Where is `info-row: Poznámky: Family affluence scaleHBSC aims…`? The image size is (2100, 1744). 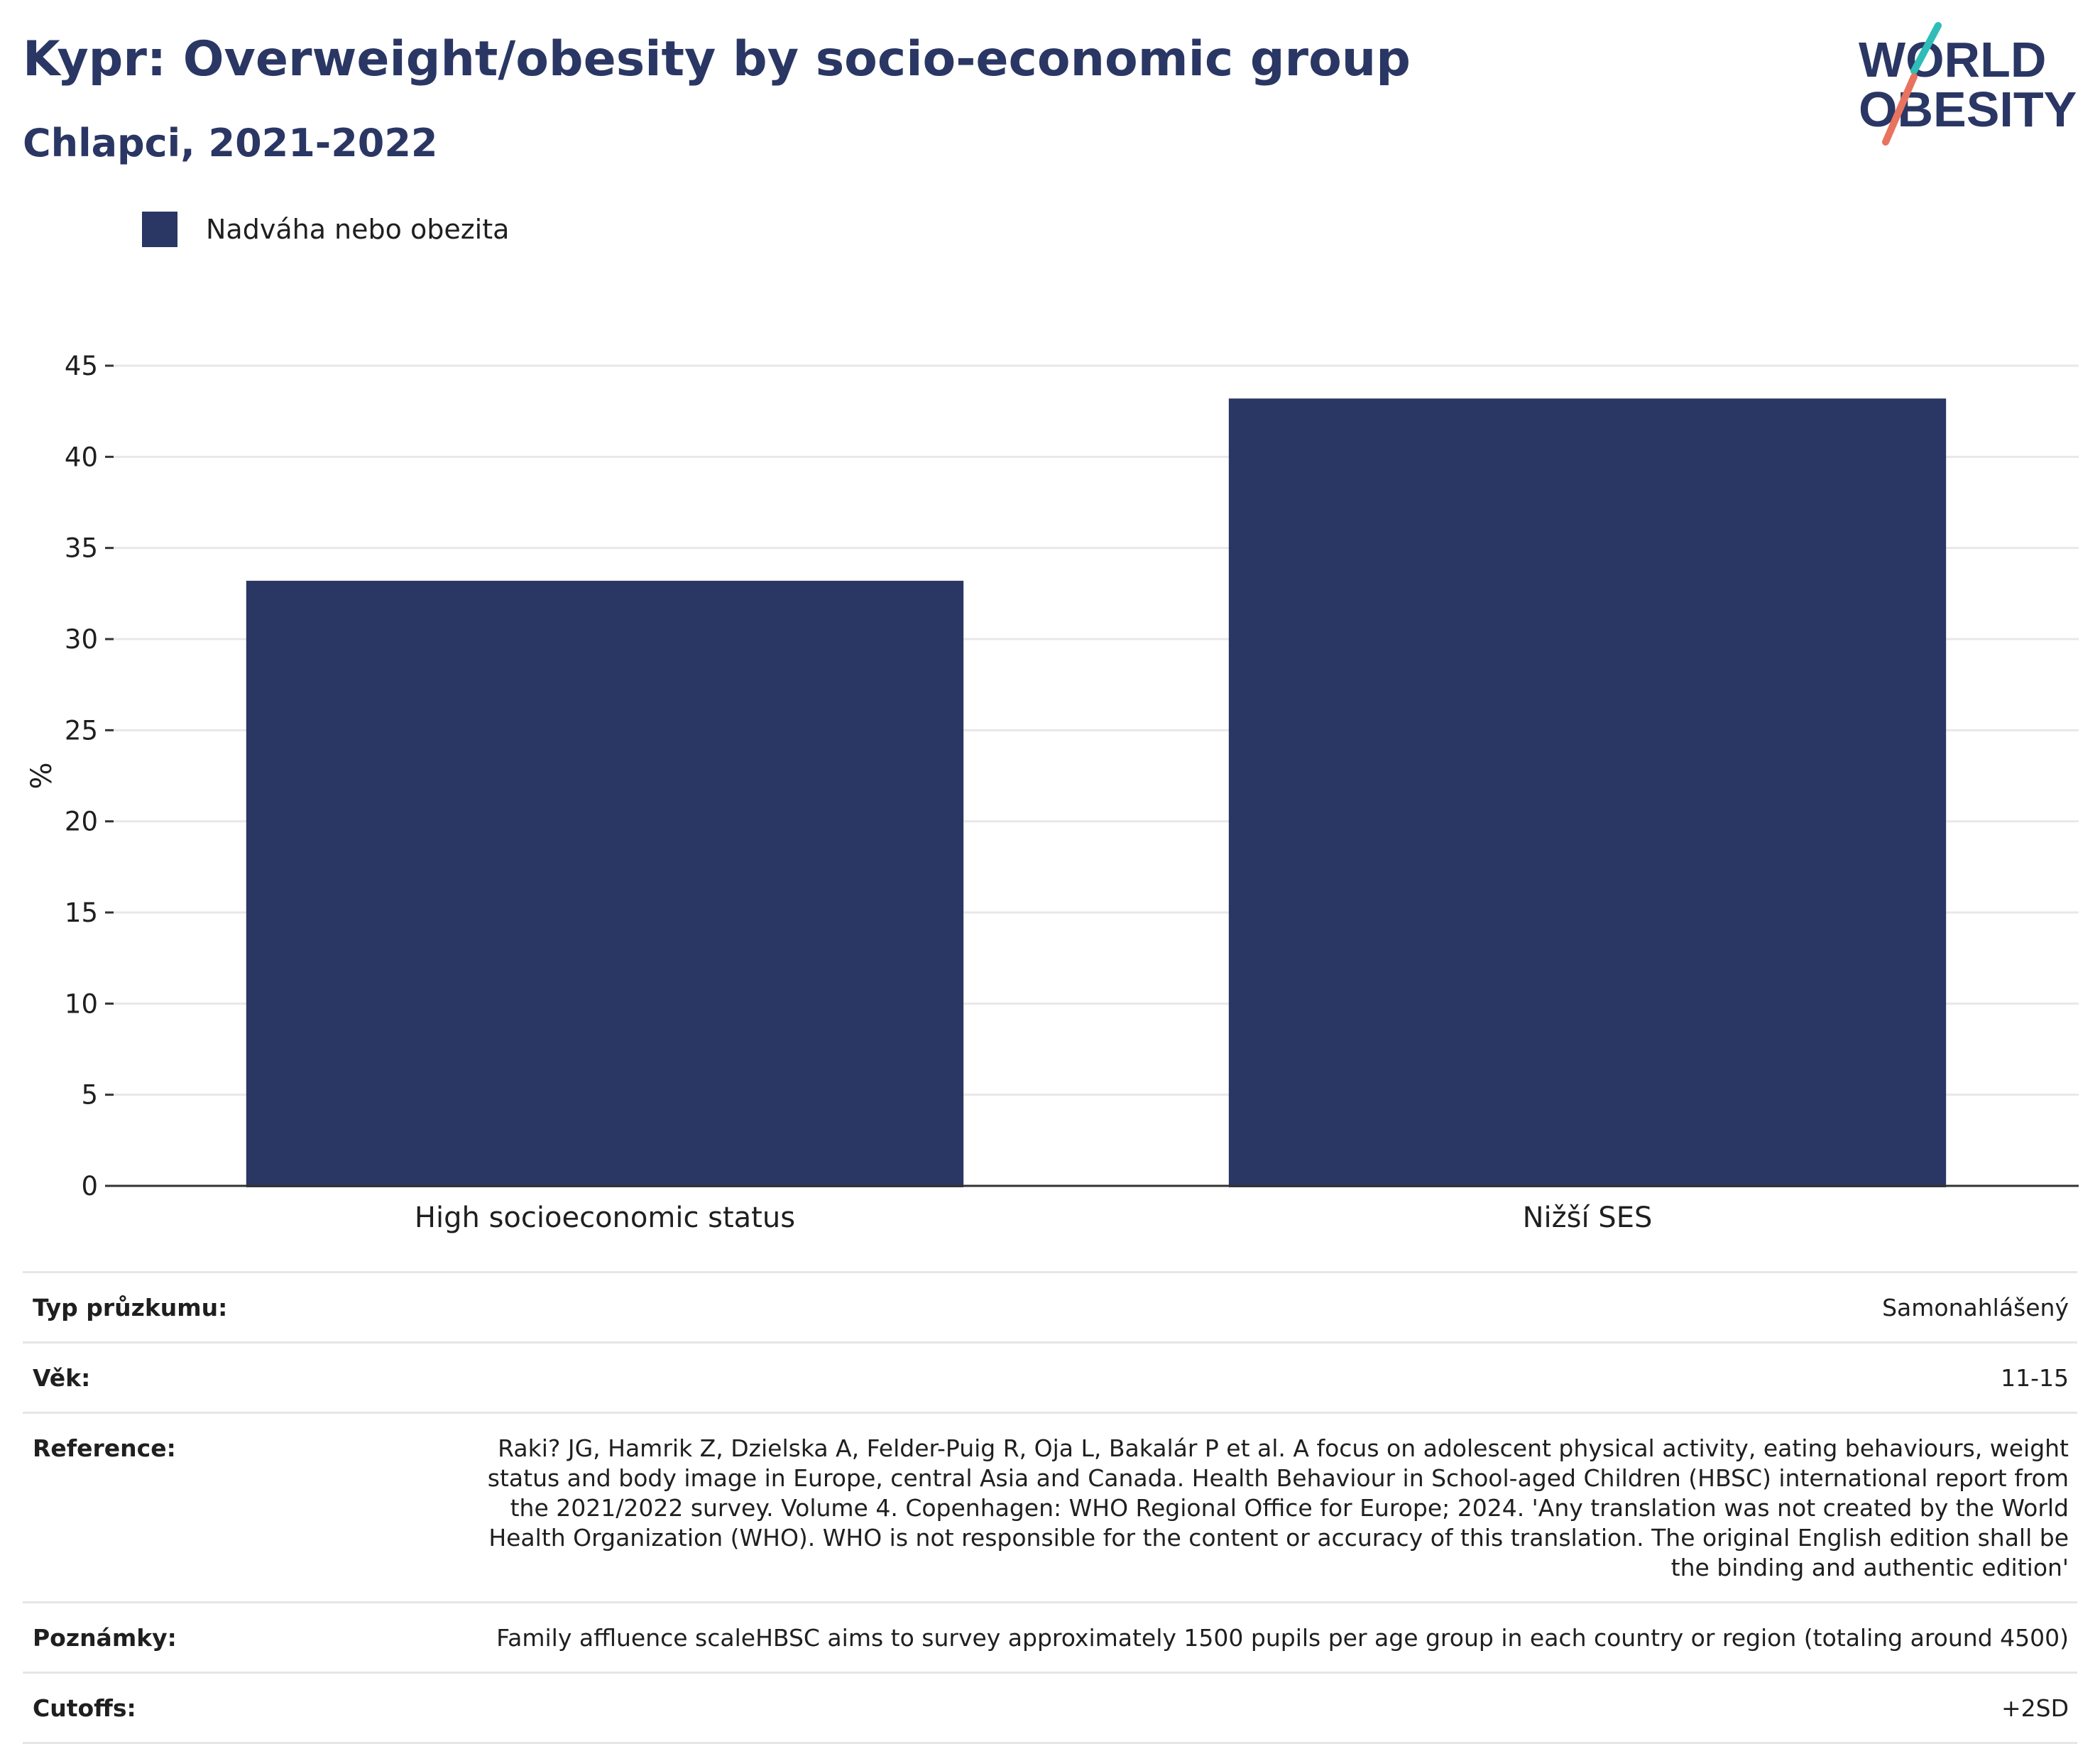 info-row: Poznámky: Family affluence scaleHBSC aims… is located at coordinates (1050, 1636).